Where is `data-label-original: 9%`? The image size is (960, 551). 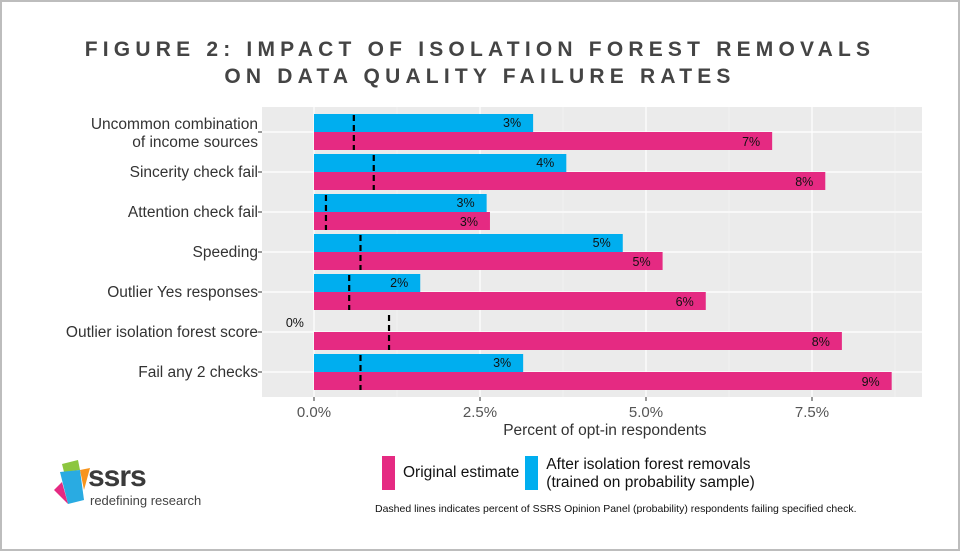
data-label-original: 9% is located at coordinates (871, 382).